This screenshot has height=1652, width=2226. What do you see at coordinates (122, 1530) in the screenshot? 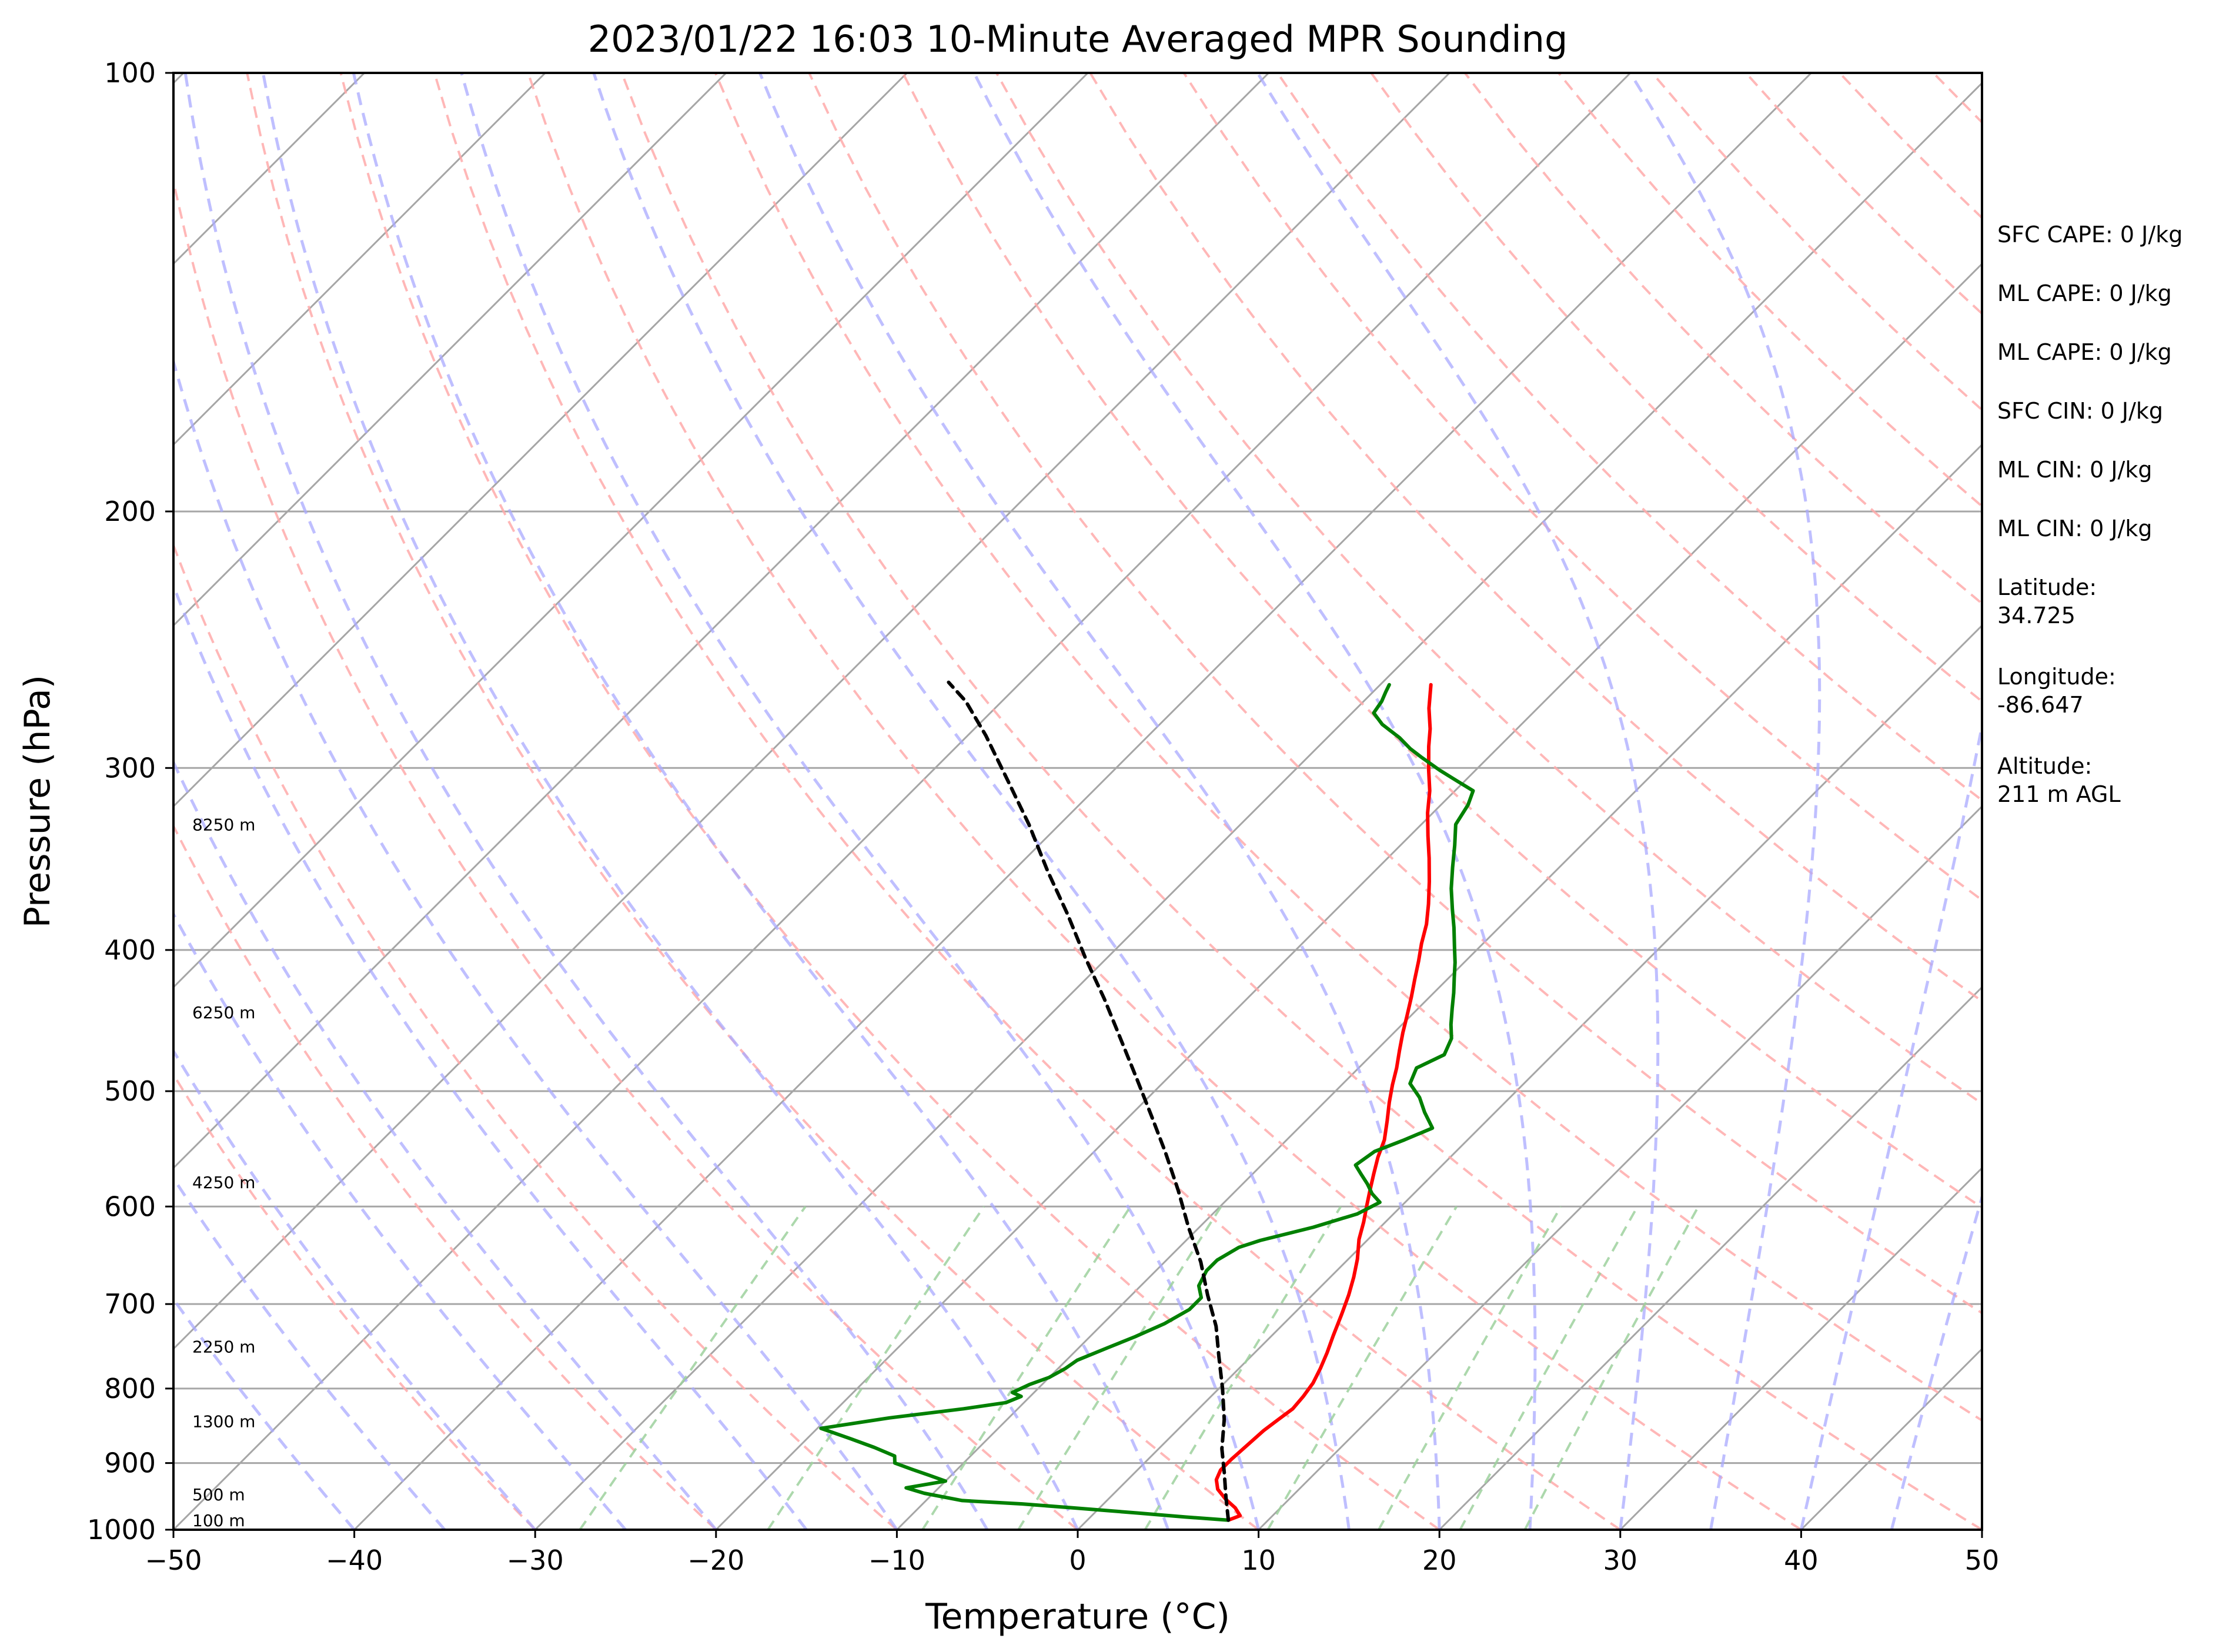
I see `y-tick-label: 1000` at bounding box center [122, 1530].